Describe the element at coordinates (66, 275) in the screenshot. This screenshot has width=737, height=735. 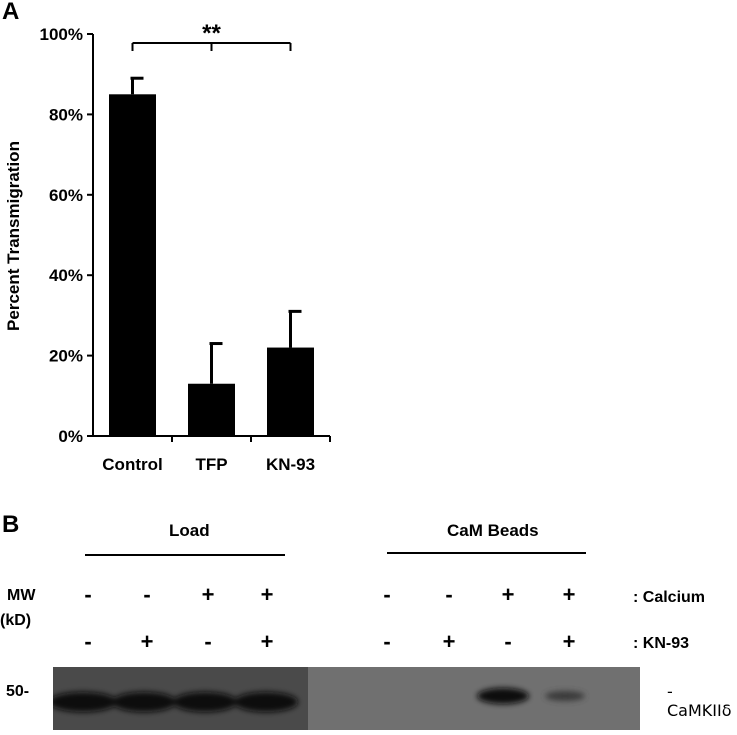
I see `y-tick-label: 40%` at that location.